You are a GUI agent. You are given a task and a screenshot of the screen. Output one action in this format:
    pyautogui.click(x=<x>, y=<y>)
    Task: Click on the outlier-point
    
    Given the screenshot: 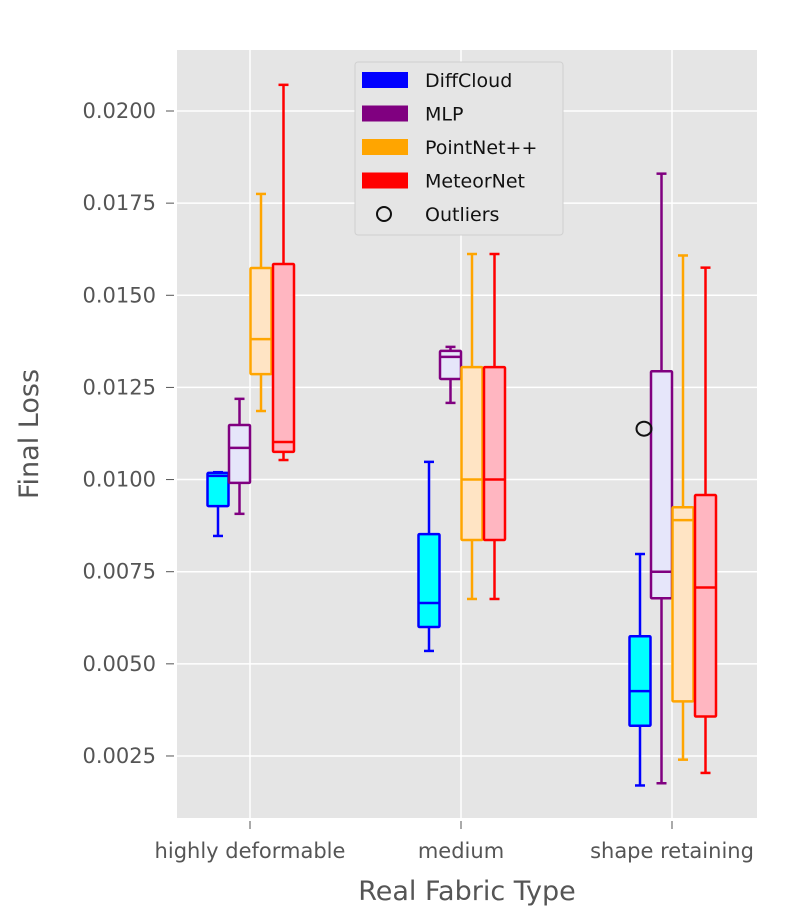 What is the action you would take?
    pyautogui.click(x=644, y=428)
    